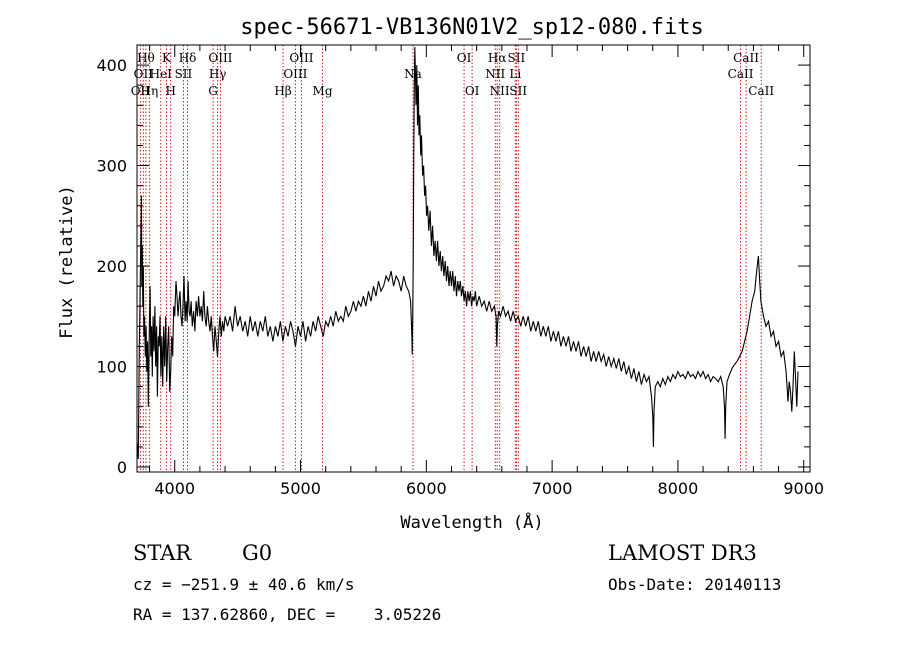  I want to click on spectral-line-label: Hθ, so click(146, 58).